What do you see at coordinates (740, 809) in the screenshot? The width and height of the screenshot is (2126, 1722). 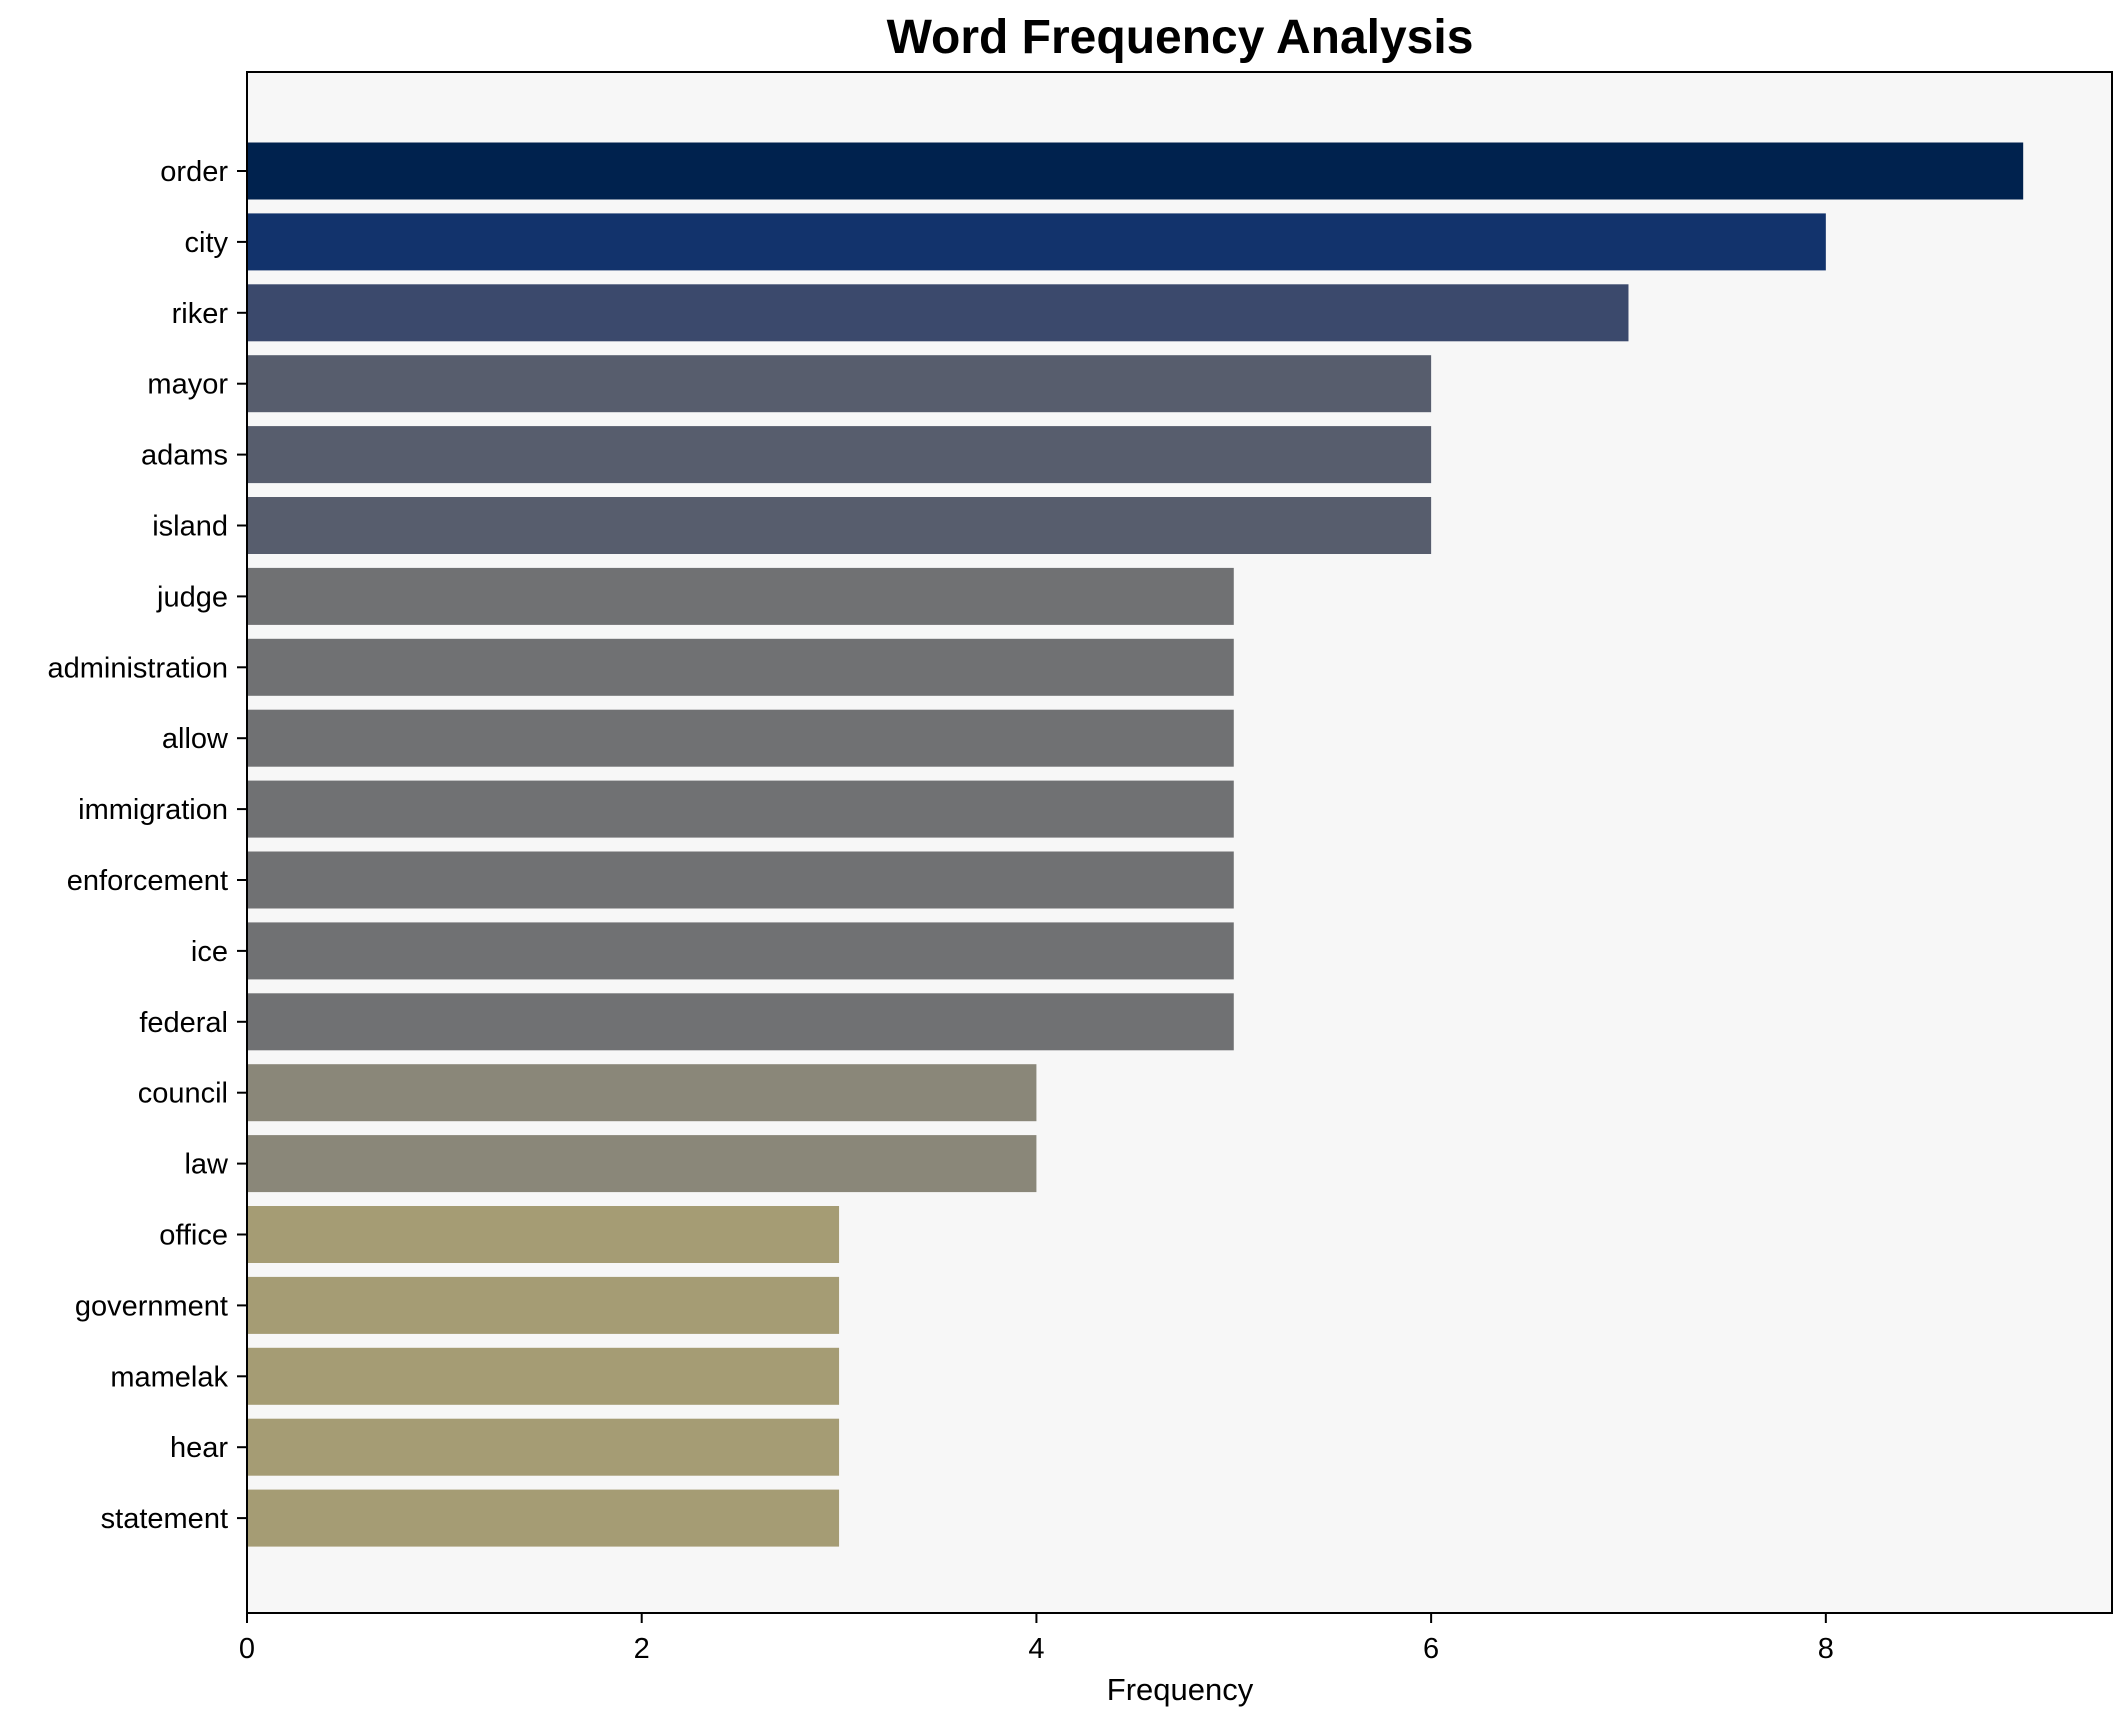 I see `bar-immigration` at bounding box center [740, 809].